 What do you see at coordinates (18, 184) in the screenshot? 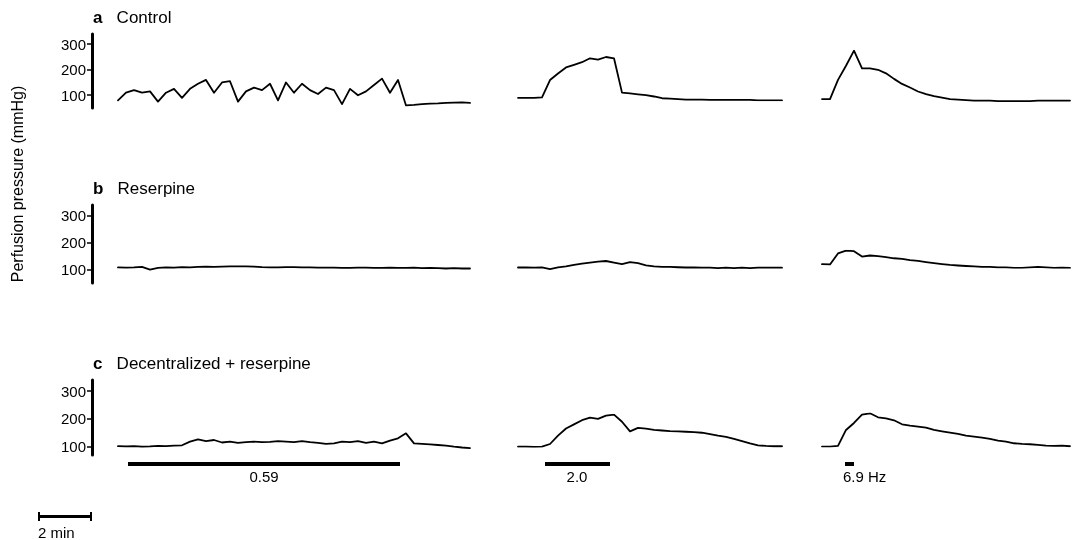
I see `y-axis-title: Perfusion pressure (mmHg)` at bounding box center [18, 184].